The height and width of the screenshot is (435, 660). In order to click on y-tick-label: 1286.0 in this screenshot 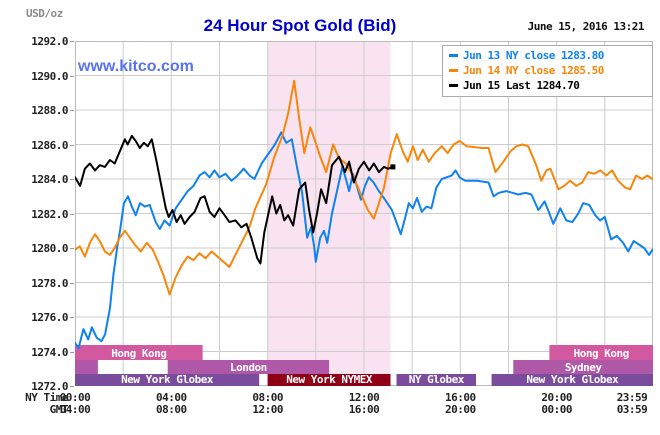, I will do `click(49, 145)`.